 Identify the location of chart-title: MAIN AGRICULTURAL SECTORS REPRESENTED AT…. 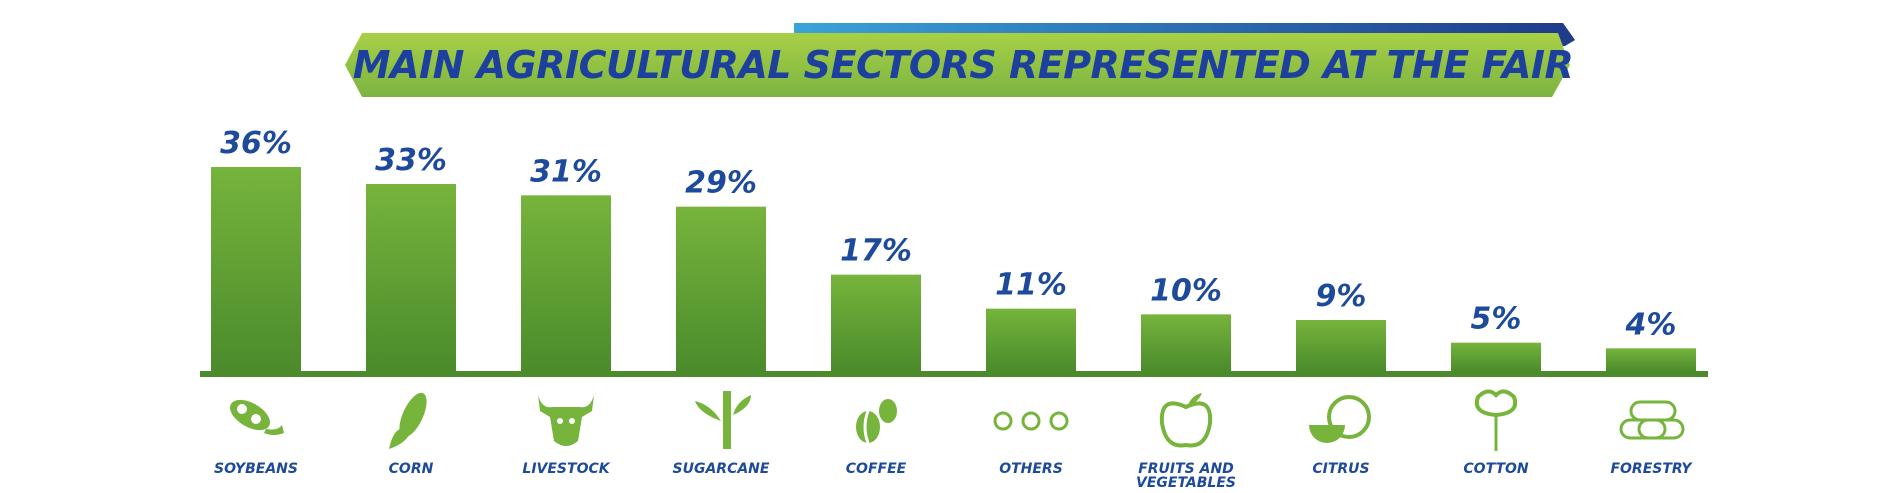
(963, 65).